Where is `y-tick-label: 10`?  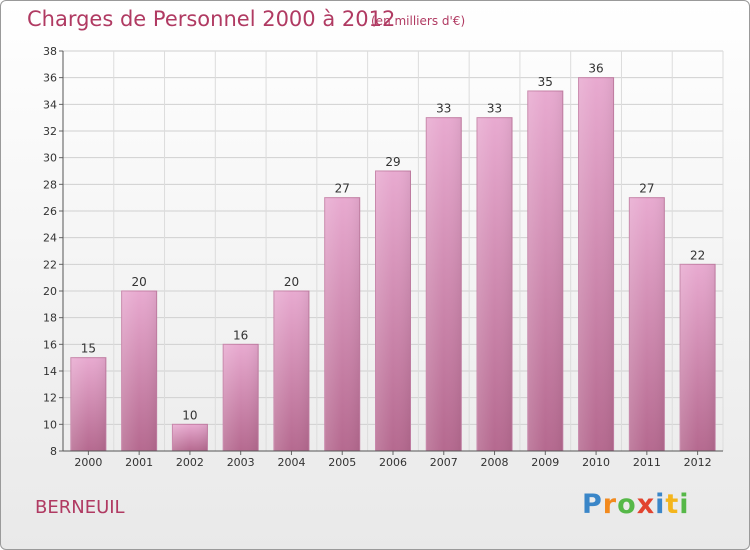
y-tick-label: 10 is located at coordinates (50, 424).